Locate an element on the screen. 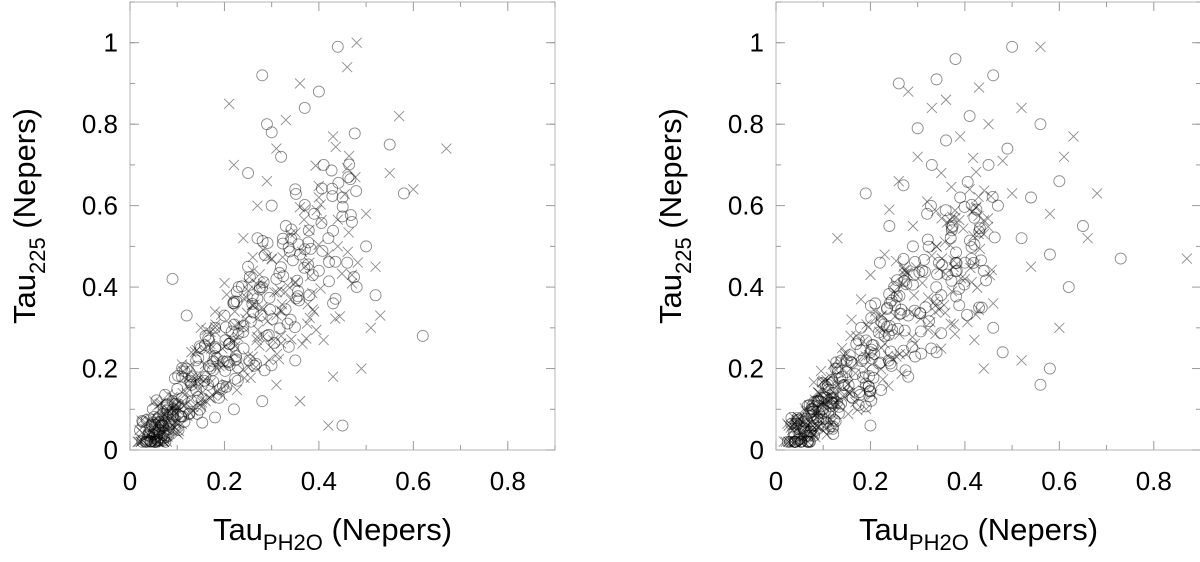  x-tick-label-1-1: 0.2 is located at coordinates (870, 481).